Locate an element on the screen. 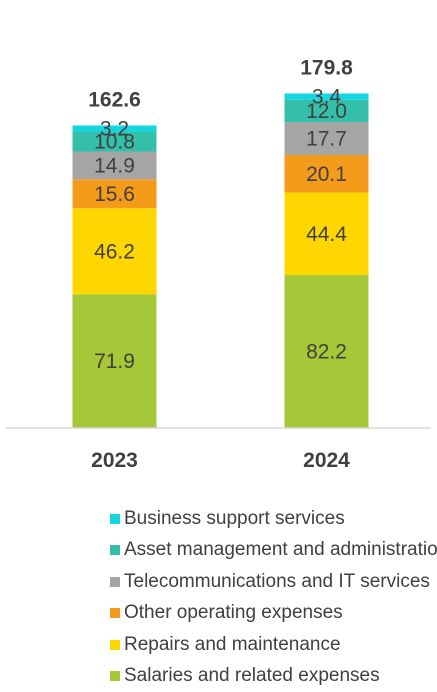  data-label-2024-1: 82.2 is located at coordinates (326, 352).